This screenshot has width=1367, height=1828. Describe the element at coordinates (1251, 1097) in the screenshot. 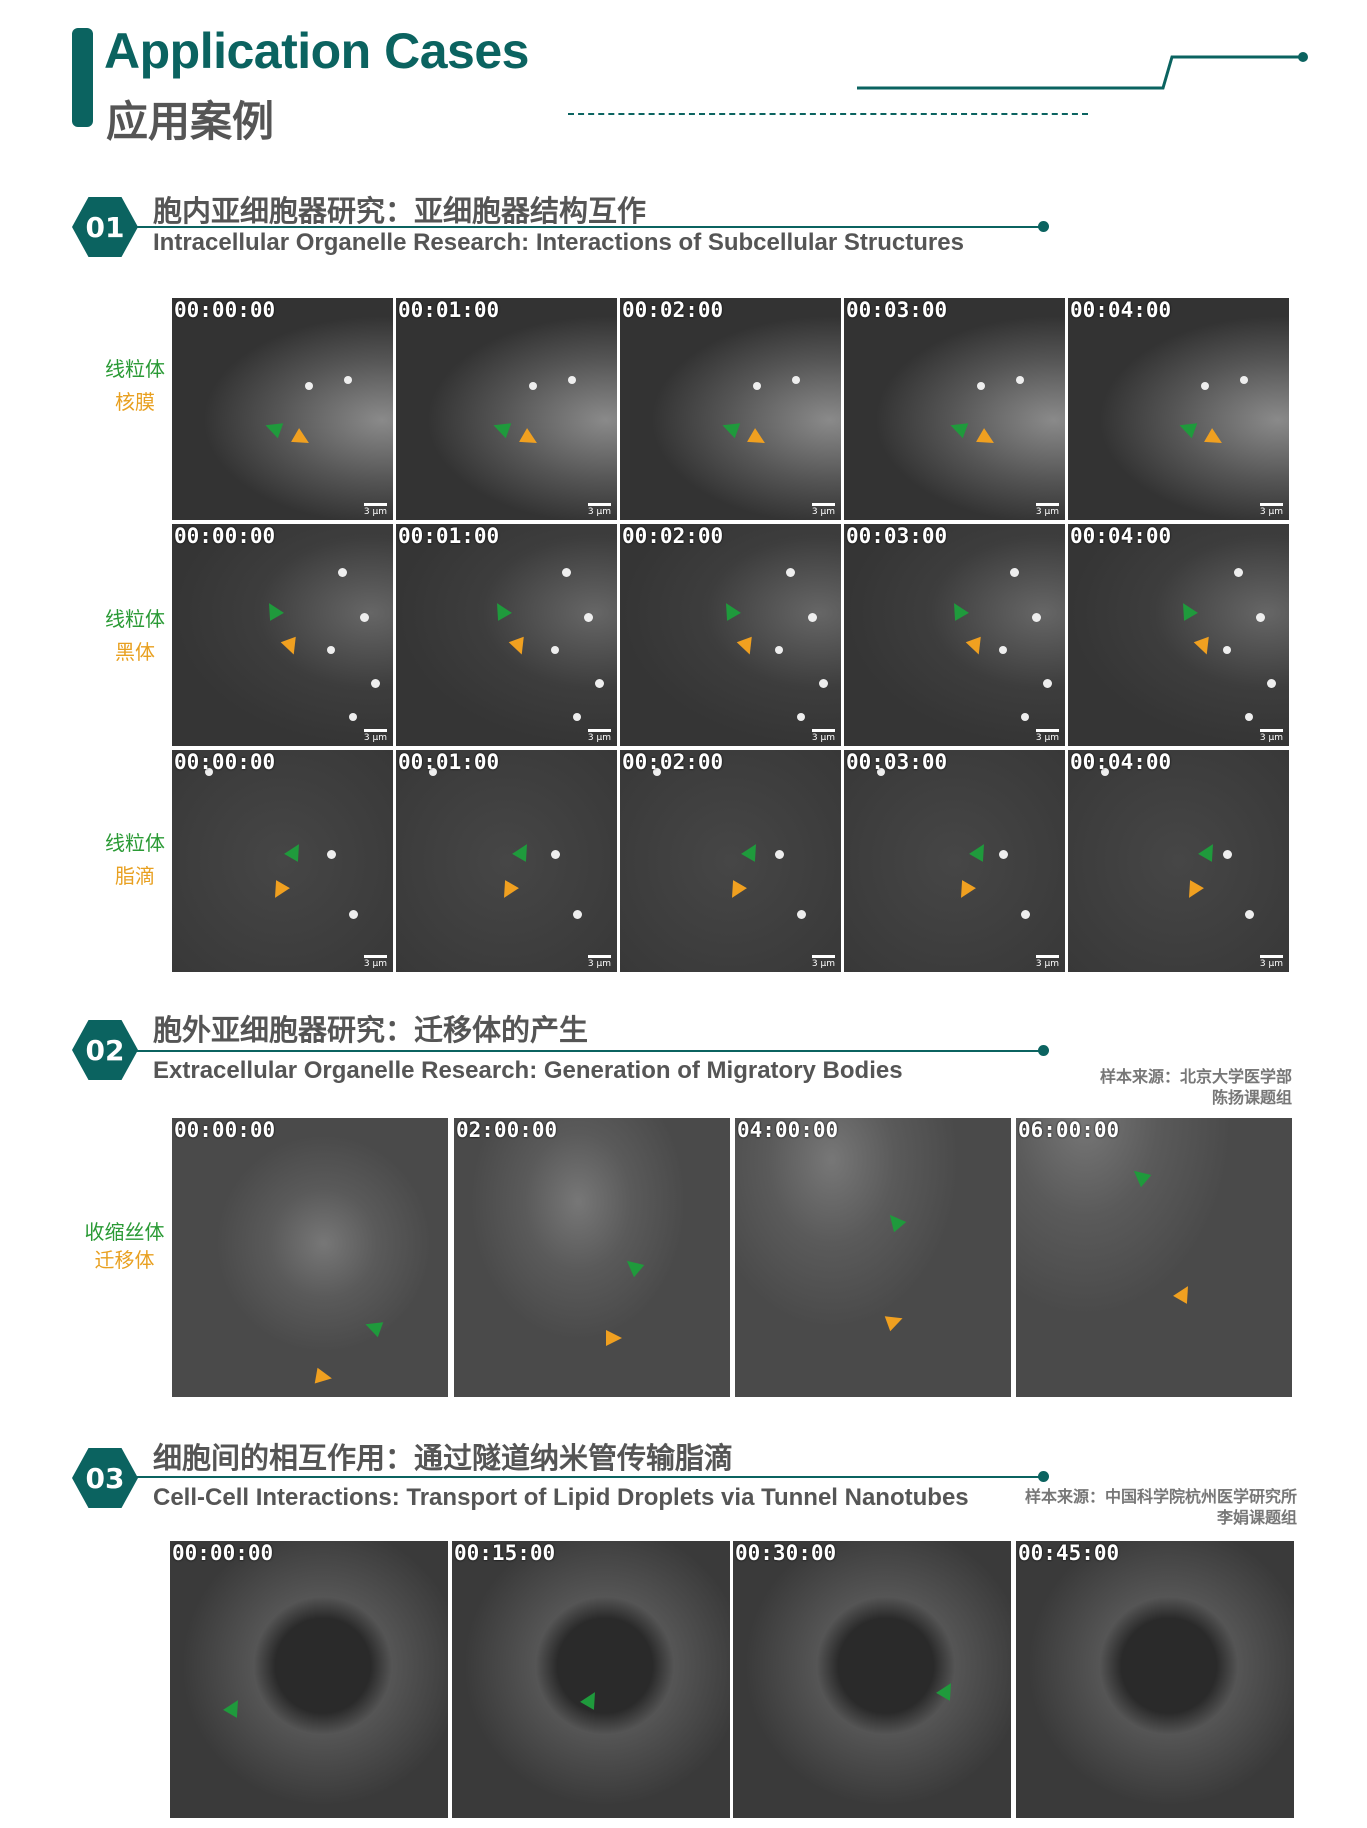

I see `source-group: 陈扬课题组` at that location.